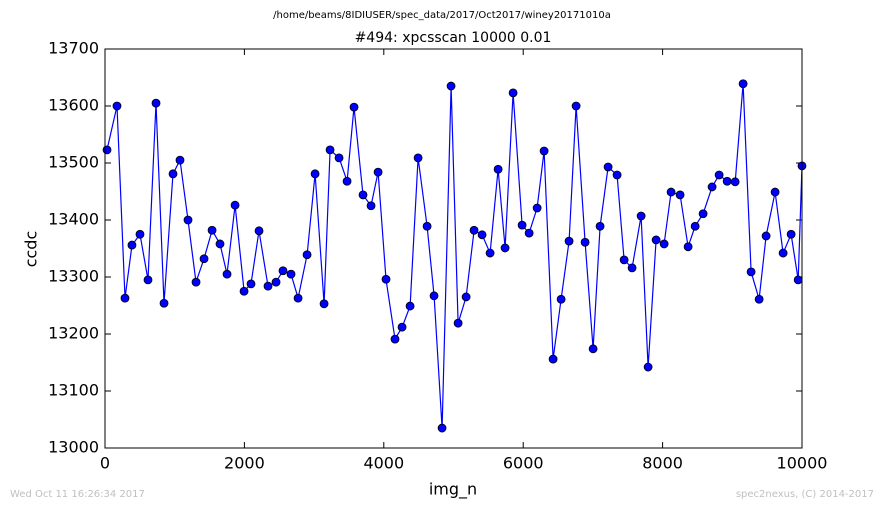 This screenshot has height=509, width=884. I want to click on y-tick-label: 13100, so click(73, 390).